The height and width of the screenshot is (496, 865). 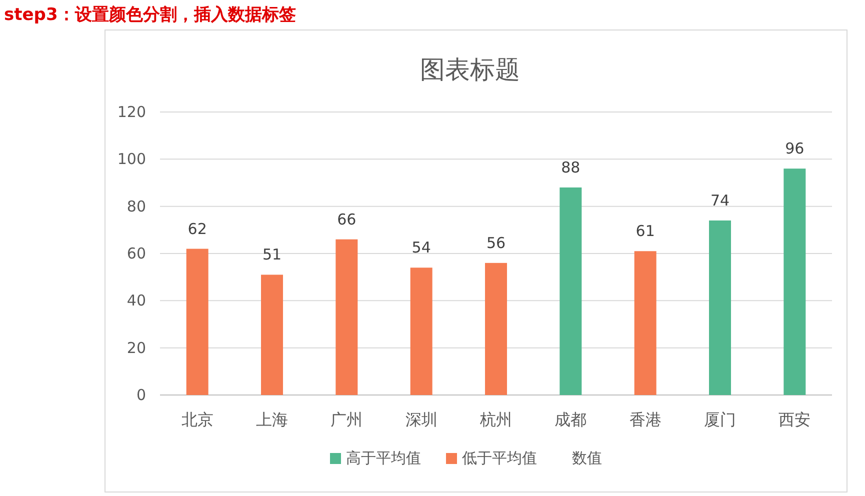 What do you see at coordinates (346, 419) in the screenshot?
I see `x-tick-label: 广州` at bounding box center [346, 419].